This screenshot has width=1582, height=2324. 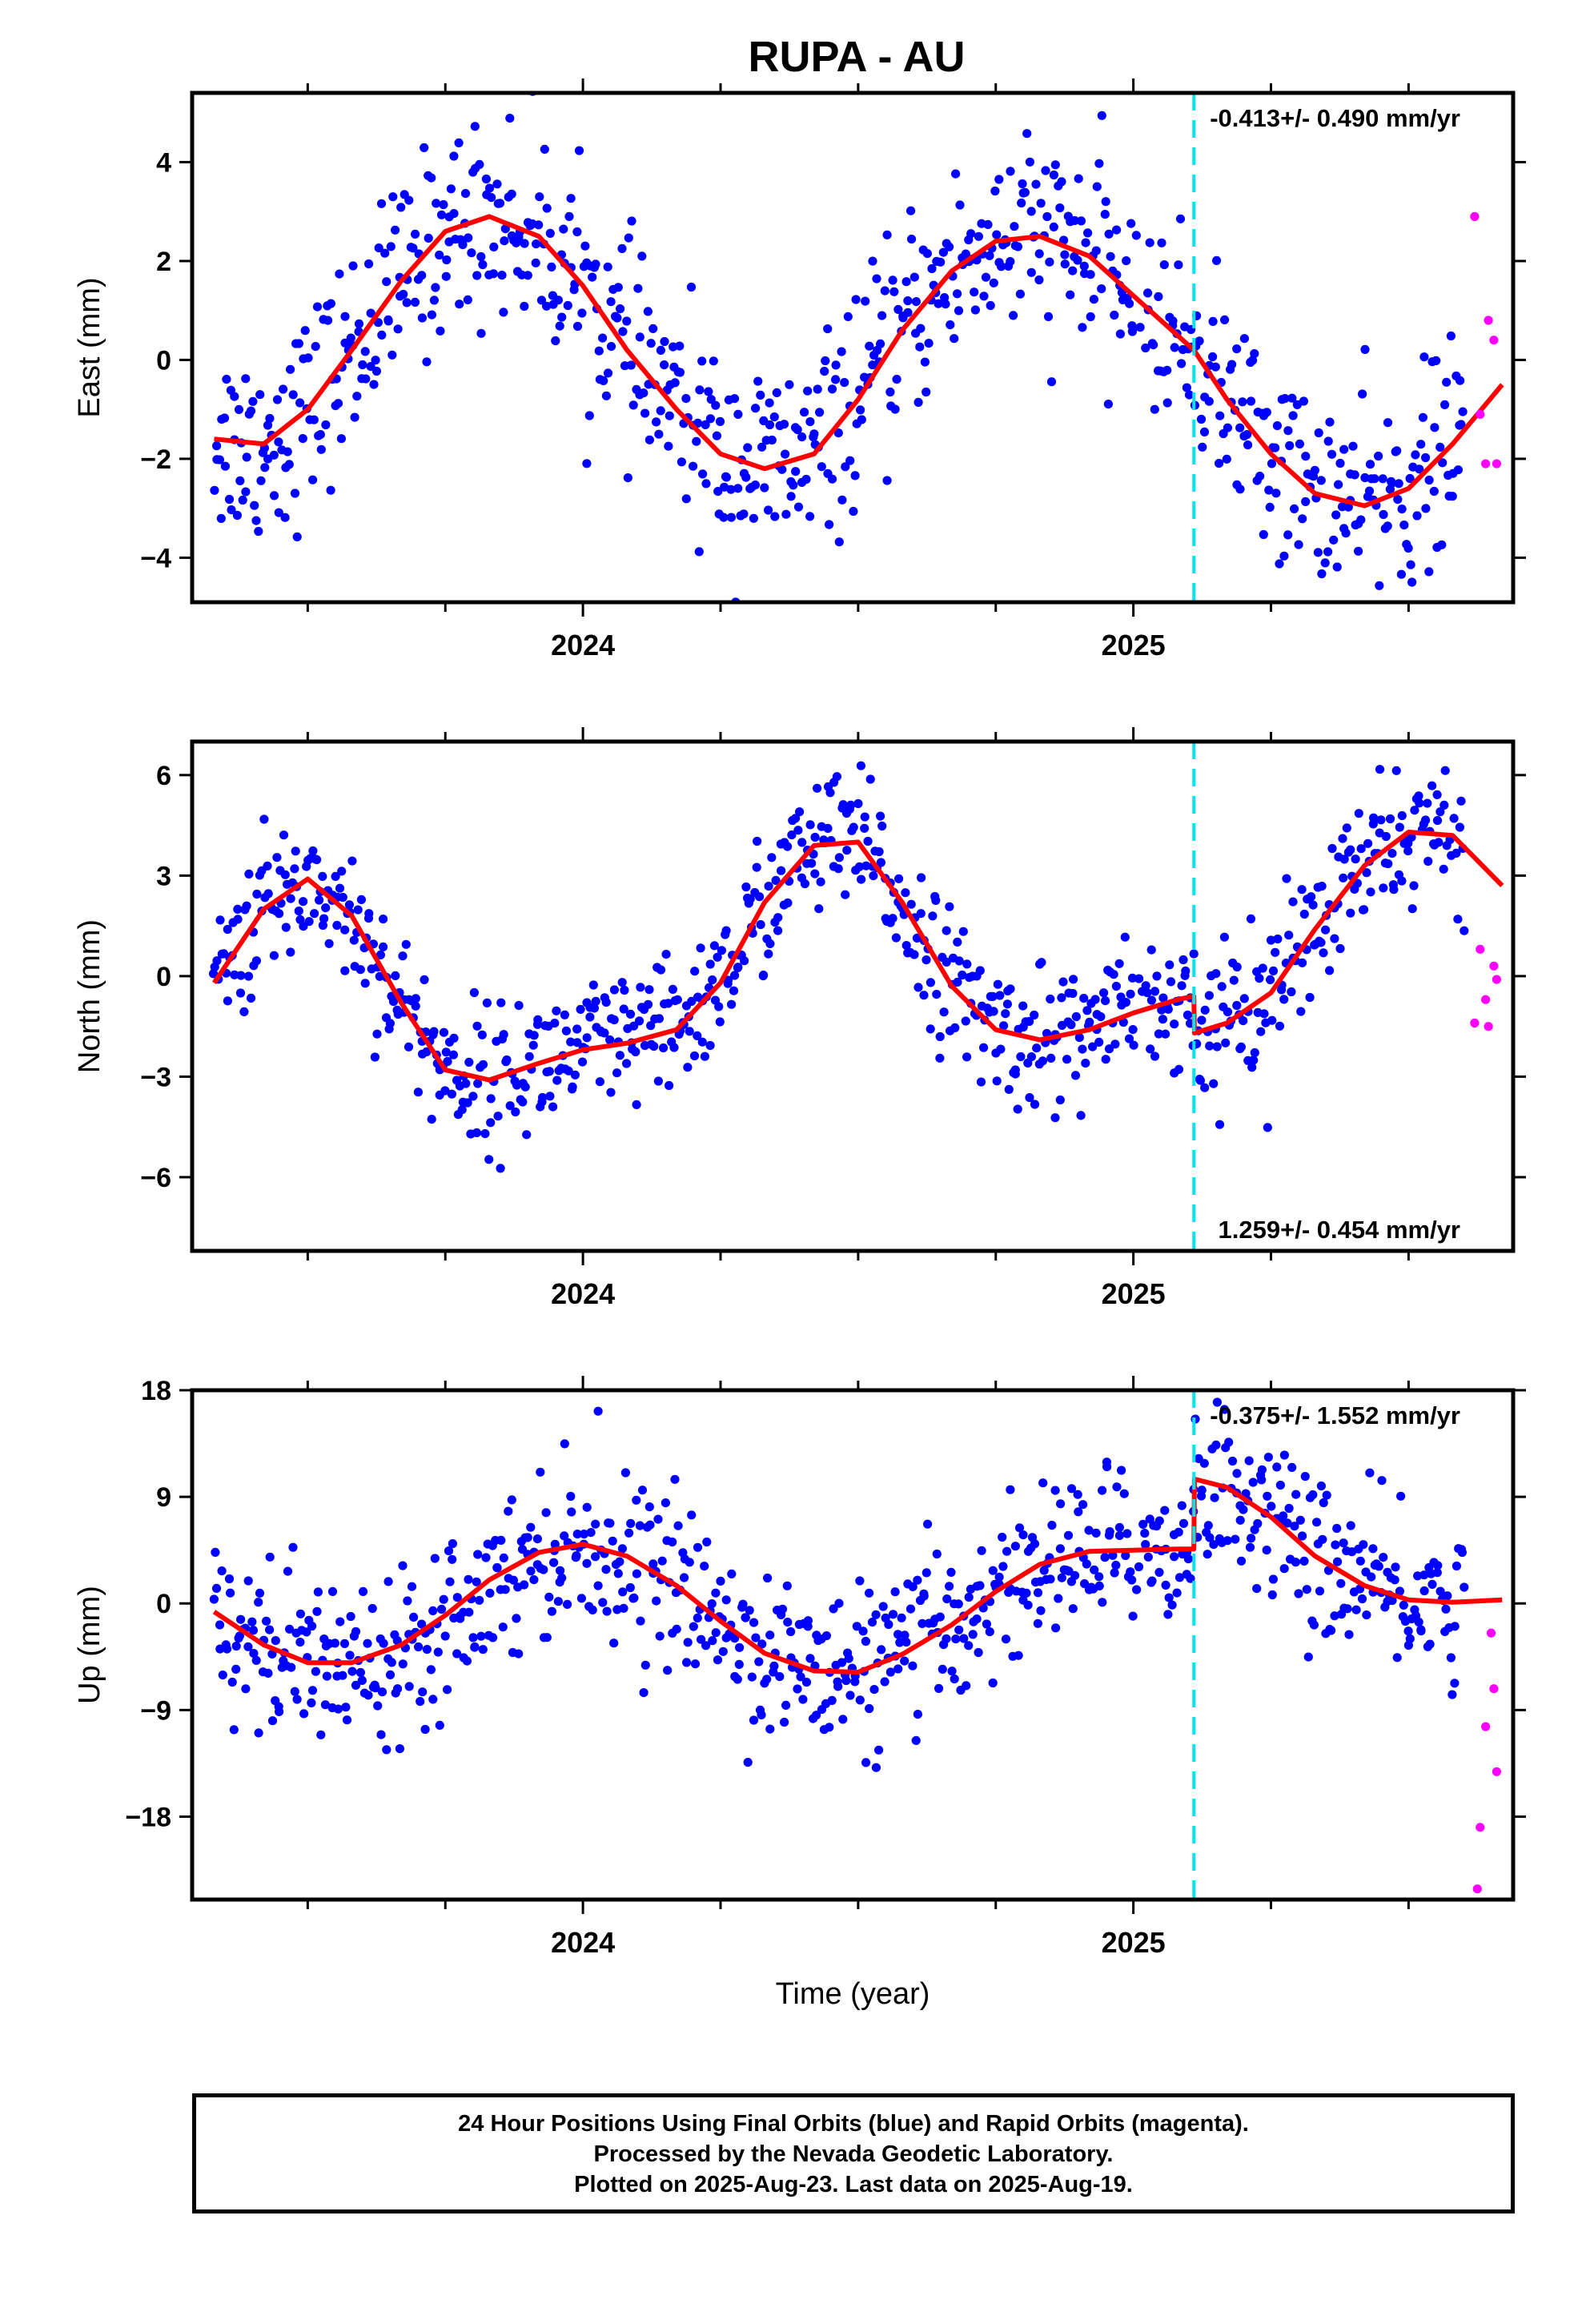 What do you see at coordinates (1134, 1942) in the screenshot?
I see `x-tick-label: 2025` at bounding box center [1134, 1942].